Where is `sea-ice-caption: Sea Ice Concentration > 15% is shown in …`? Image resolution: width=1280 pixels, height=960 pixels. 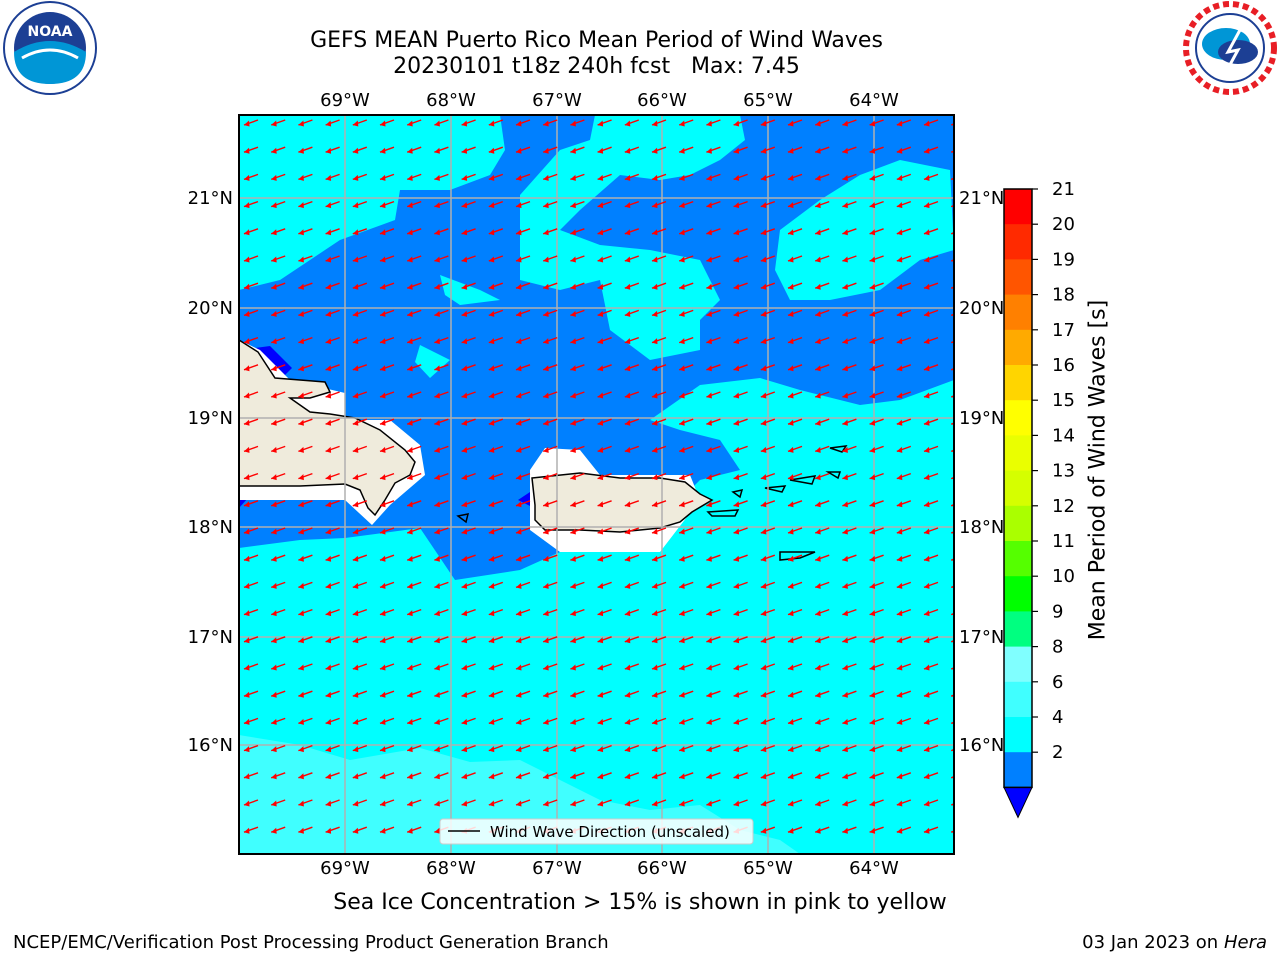
sea-ice-caption: Sea Ice Concentration > 15% is shown in … is located at coordinates (640, 902).